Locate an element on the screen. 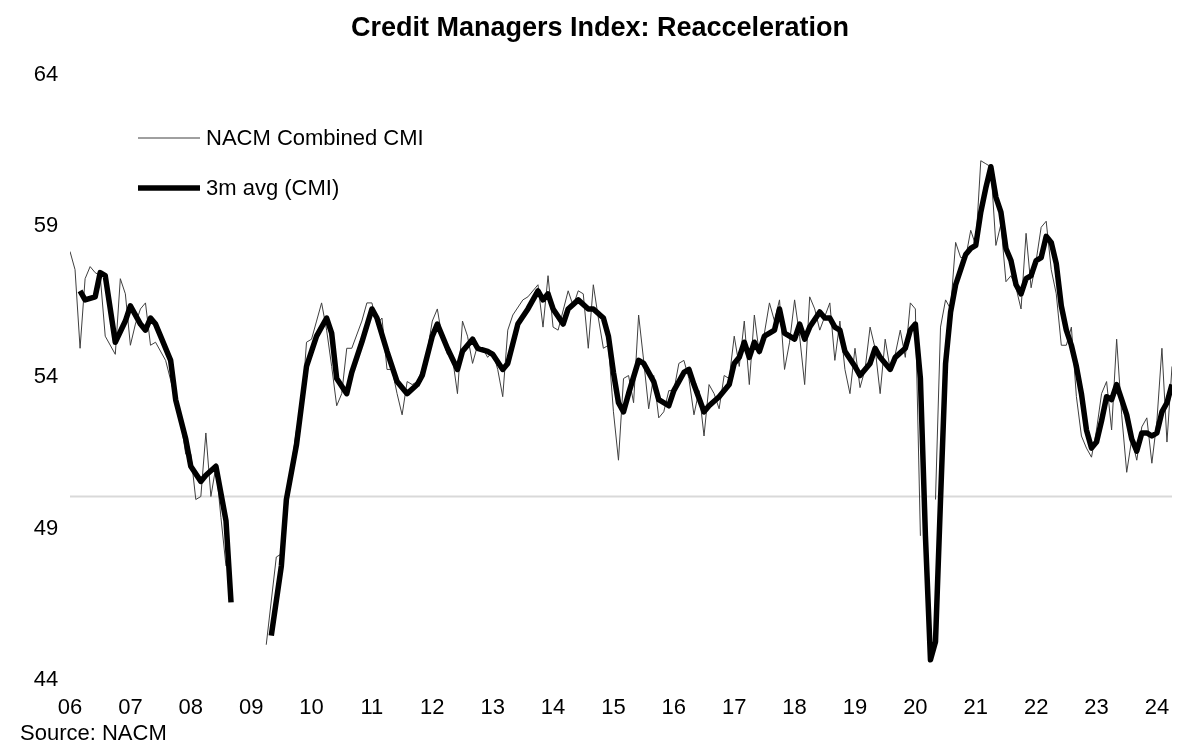 This screenshot has width=1200, height=756. source-note: Source: NACM is located at coordinates (93, 732).